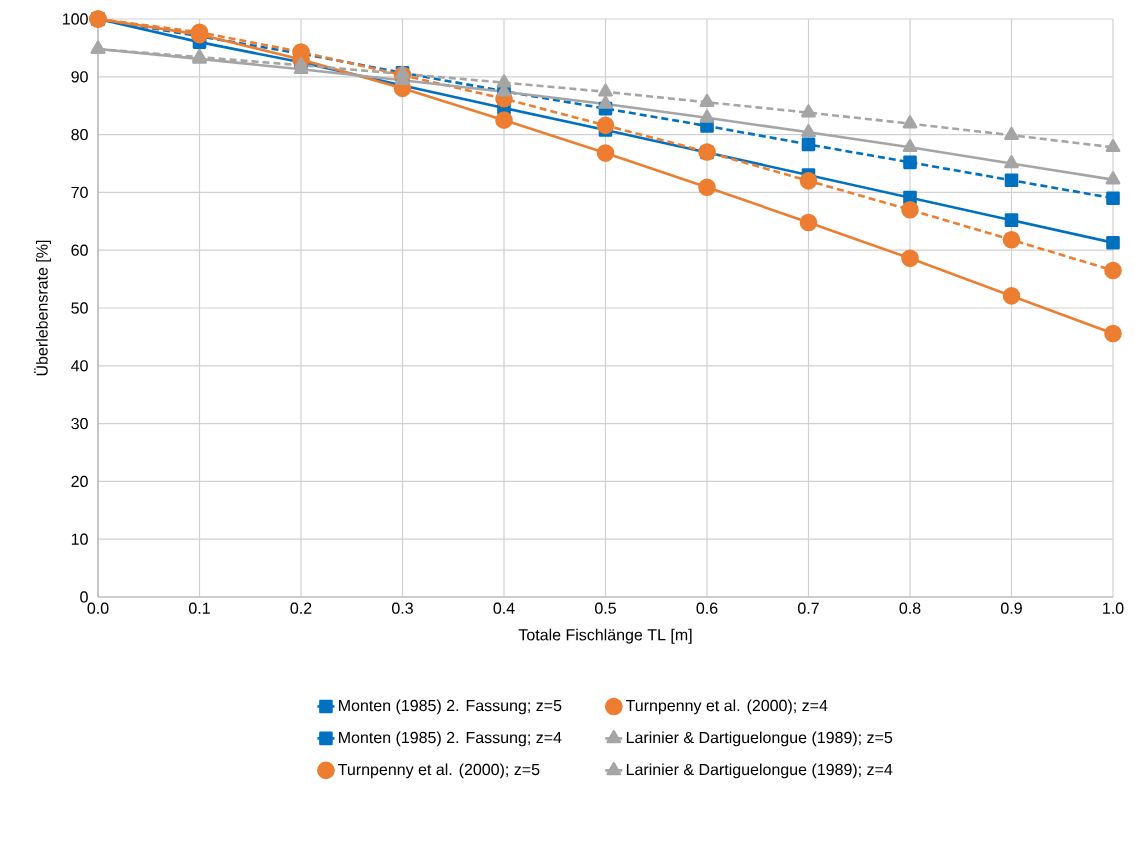 Image resolution: width=1135 pixels, height=841 pixels. I want to click on x-tick-label: 0.0, so click(98, 608).